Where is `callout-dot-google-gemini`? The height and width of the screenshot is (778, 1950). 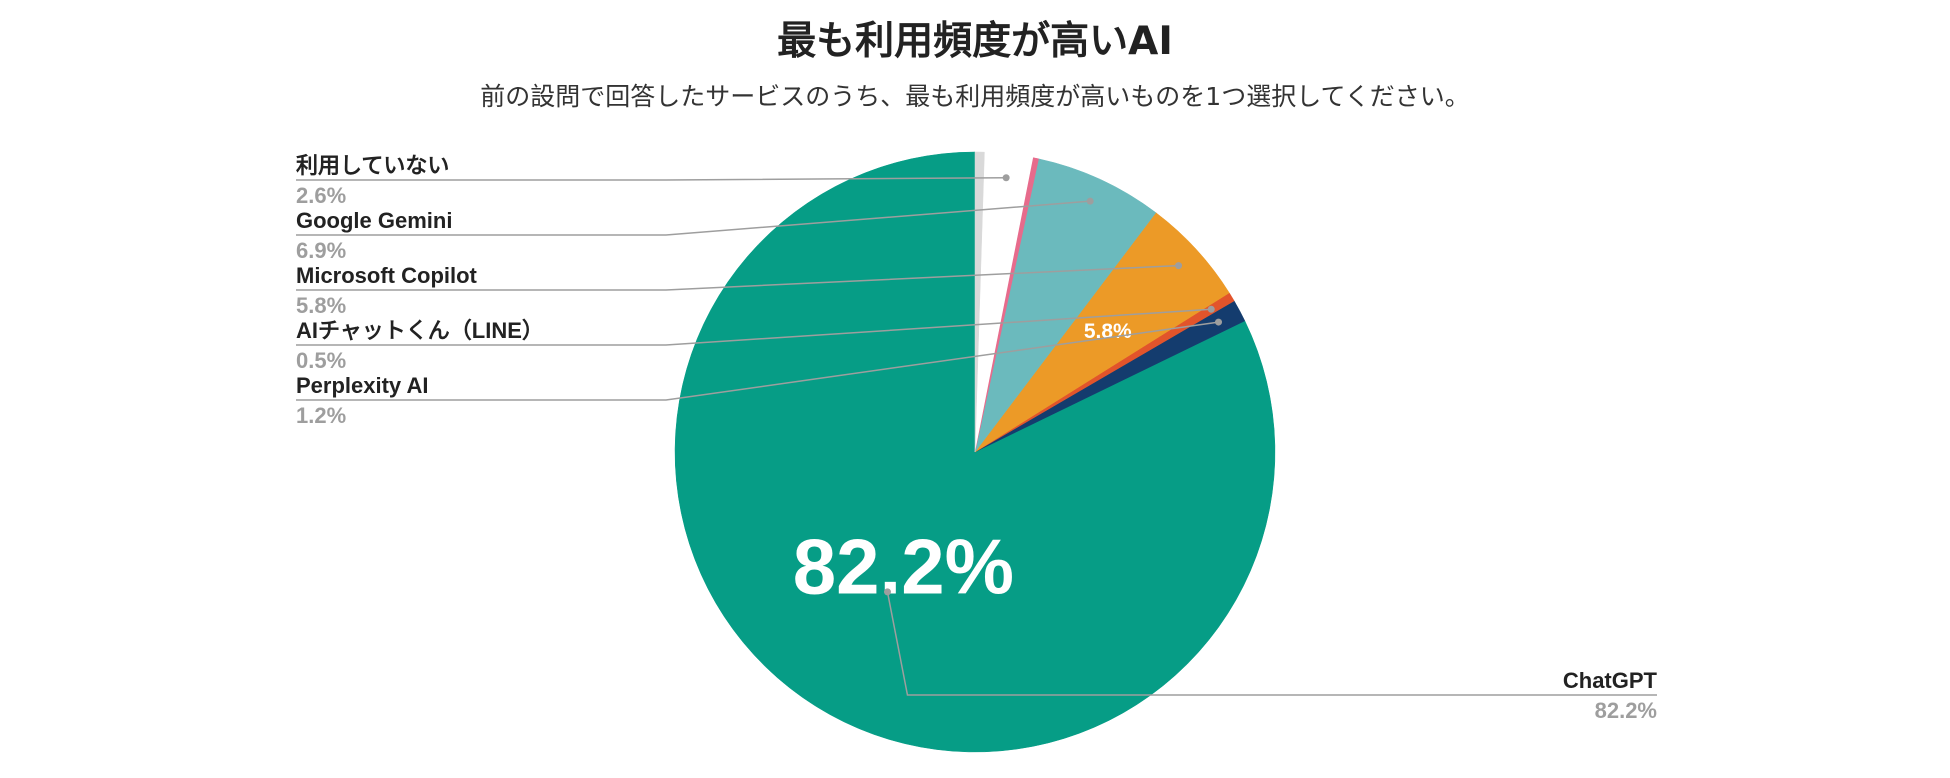
callout-dot-google-gemini is located at coordinates (1090, 201).